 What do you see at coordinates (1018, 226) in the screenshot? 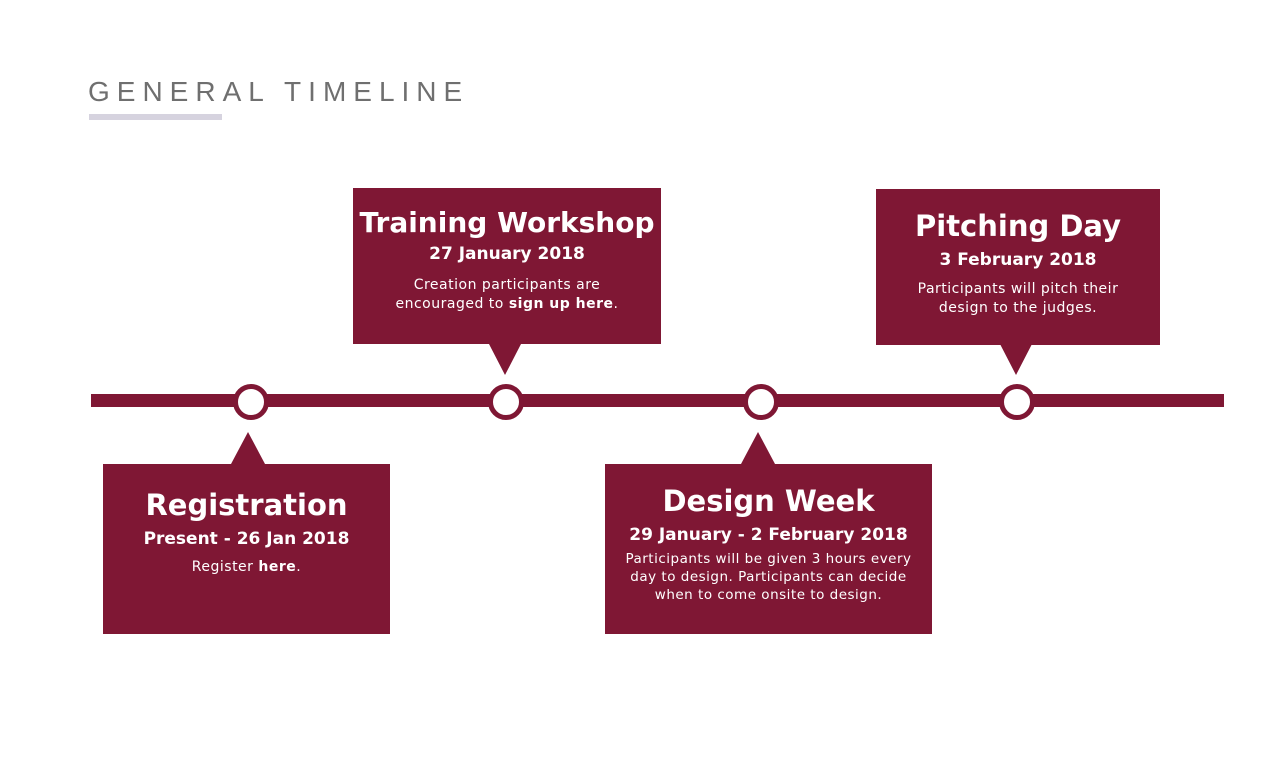
I see `event-title: Pitching Day` at bounding box center [1018, 226].